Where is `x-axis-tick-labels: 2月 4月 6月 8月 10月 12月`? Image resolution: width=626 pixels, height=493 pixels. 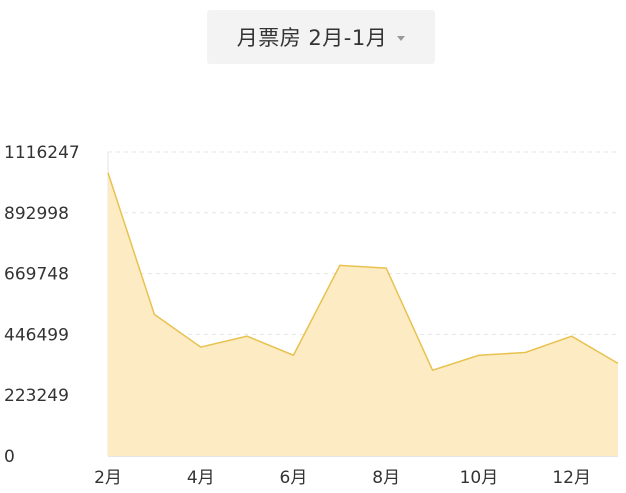 x-axis-tick-labels: 2月 4月 6月 8月 10月 12月 is located at coordinates (342, 478).